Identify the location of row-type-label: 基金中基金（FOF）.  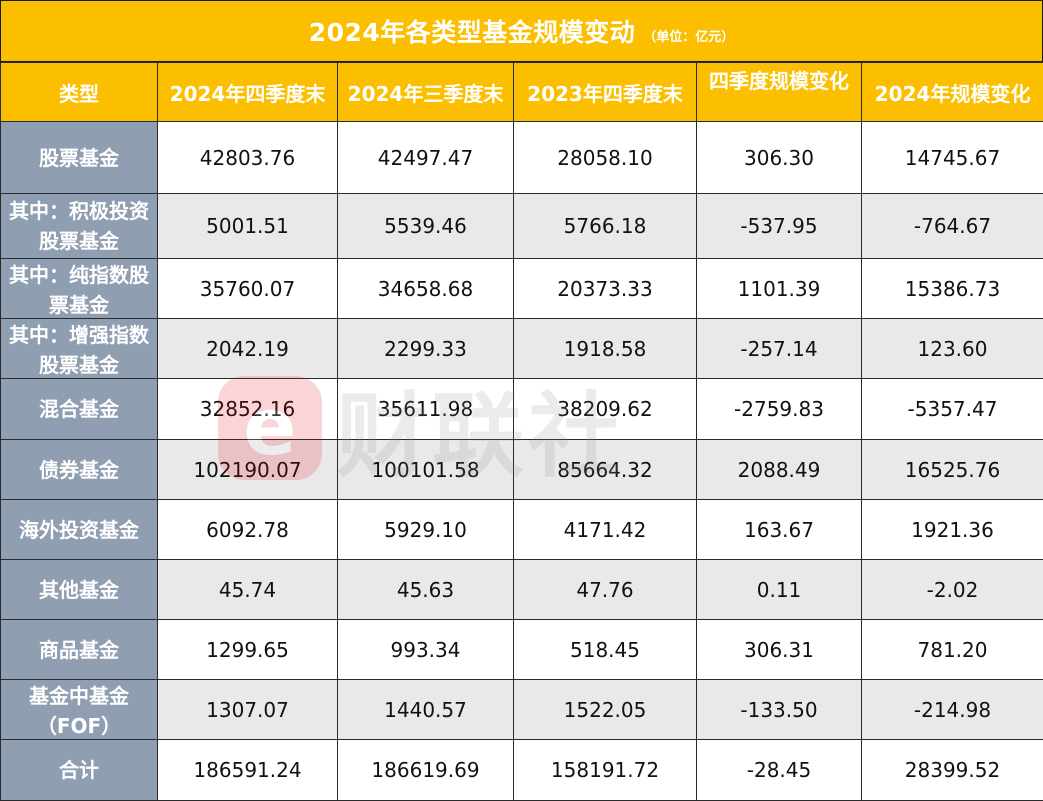
(79, 710).